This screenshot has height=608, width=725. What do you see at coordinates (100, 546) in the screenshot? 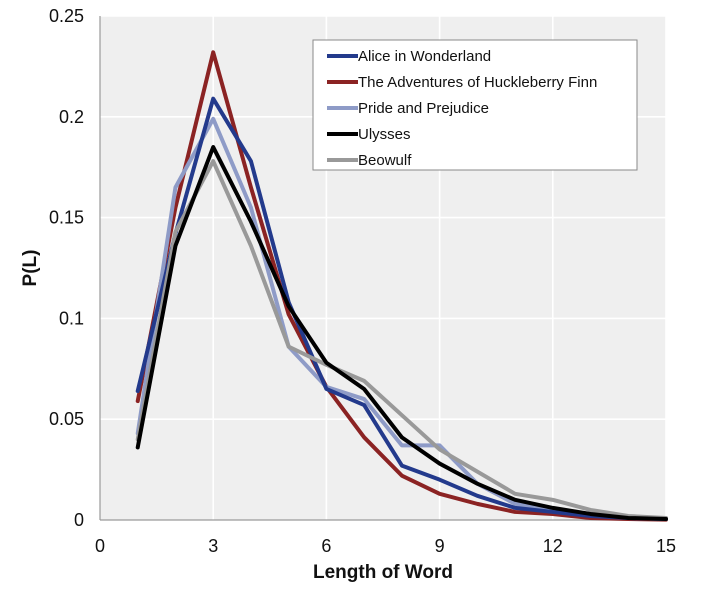
I see `x-tick-label: 0` at bounding box center [100, 546].